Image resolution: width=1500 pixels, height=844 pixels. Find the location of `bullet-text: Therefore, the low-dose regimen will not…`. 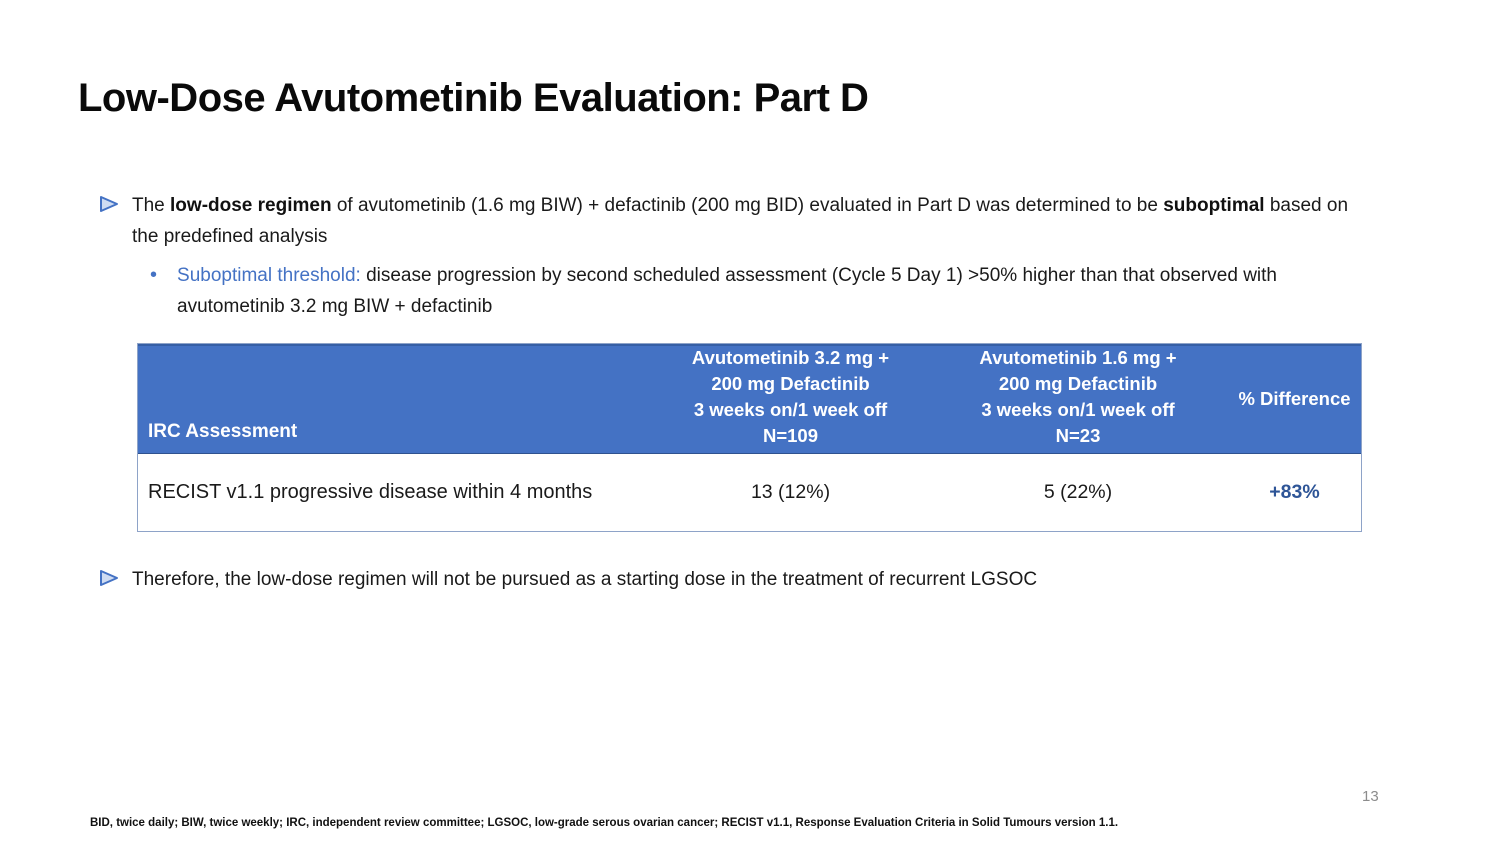

bullet-text: Therefore, the low-dose regimen will not… is located at coordinates (585, 579).